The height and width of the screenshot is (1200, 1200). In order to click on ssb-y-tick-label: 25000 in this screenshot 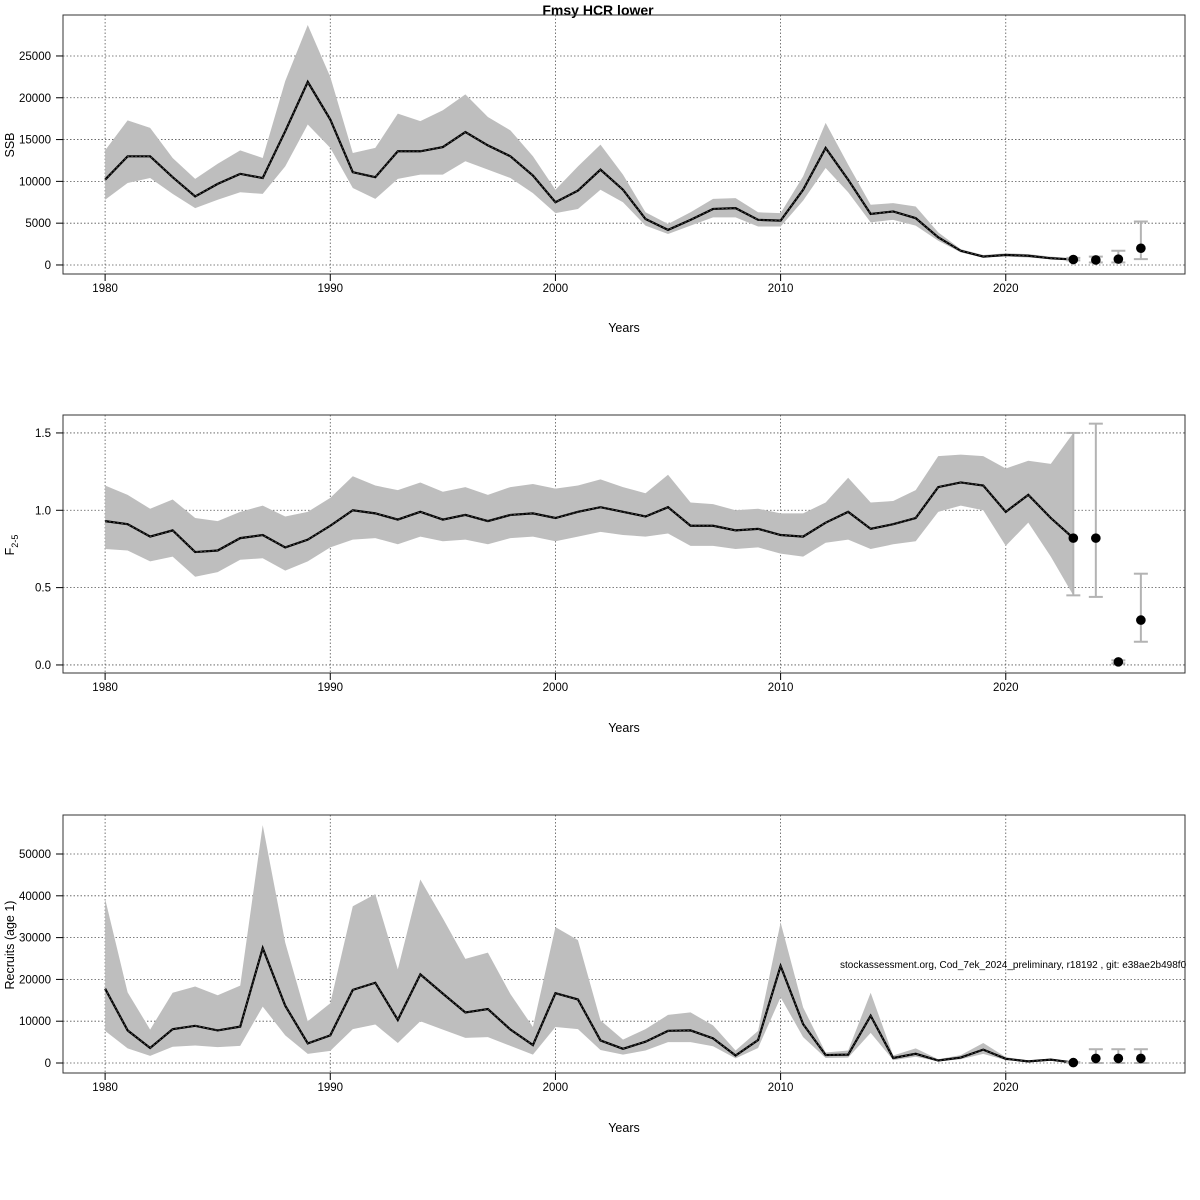, I will do `click(35, 57)`.